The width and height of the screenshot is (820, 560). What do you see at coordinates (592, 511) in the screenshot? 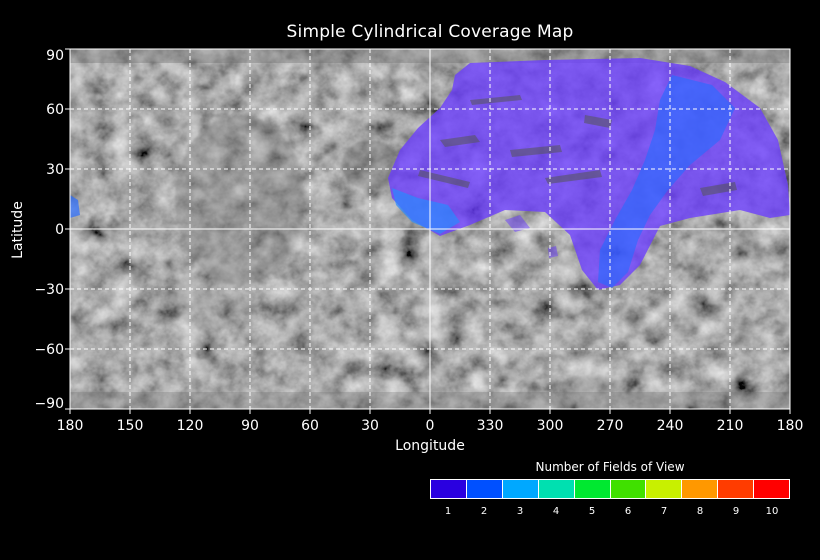
I see `legend-label: 5` at bounding box center [592, 511].